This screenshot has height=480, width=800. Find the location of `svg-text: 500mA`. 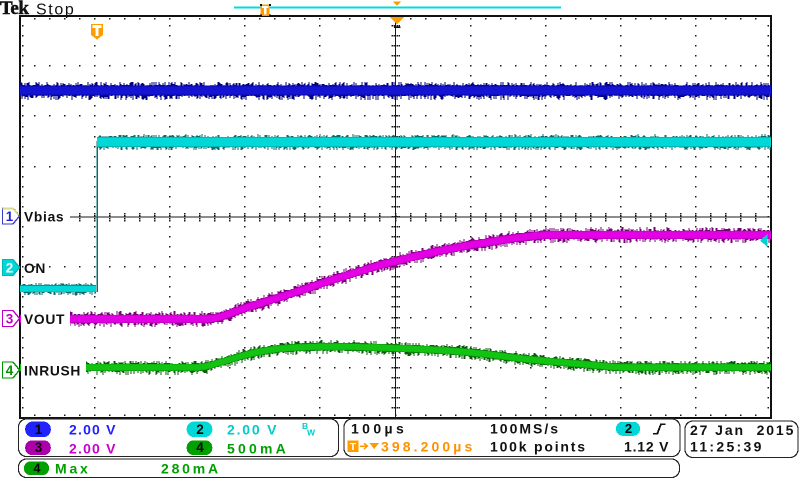

svg-text: 500mA is located at coordinates (258, 449).